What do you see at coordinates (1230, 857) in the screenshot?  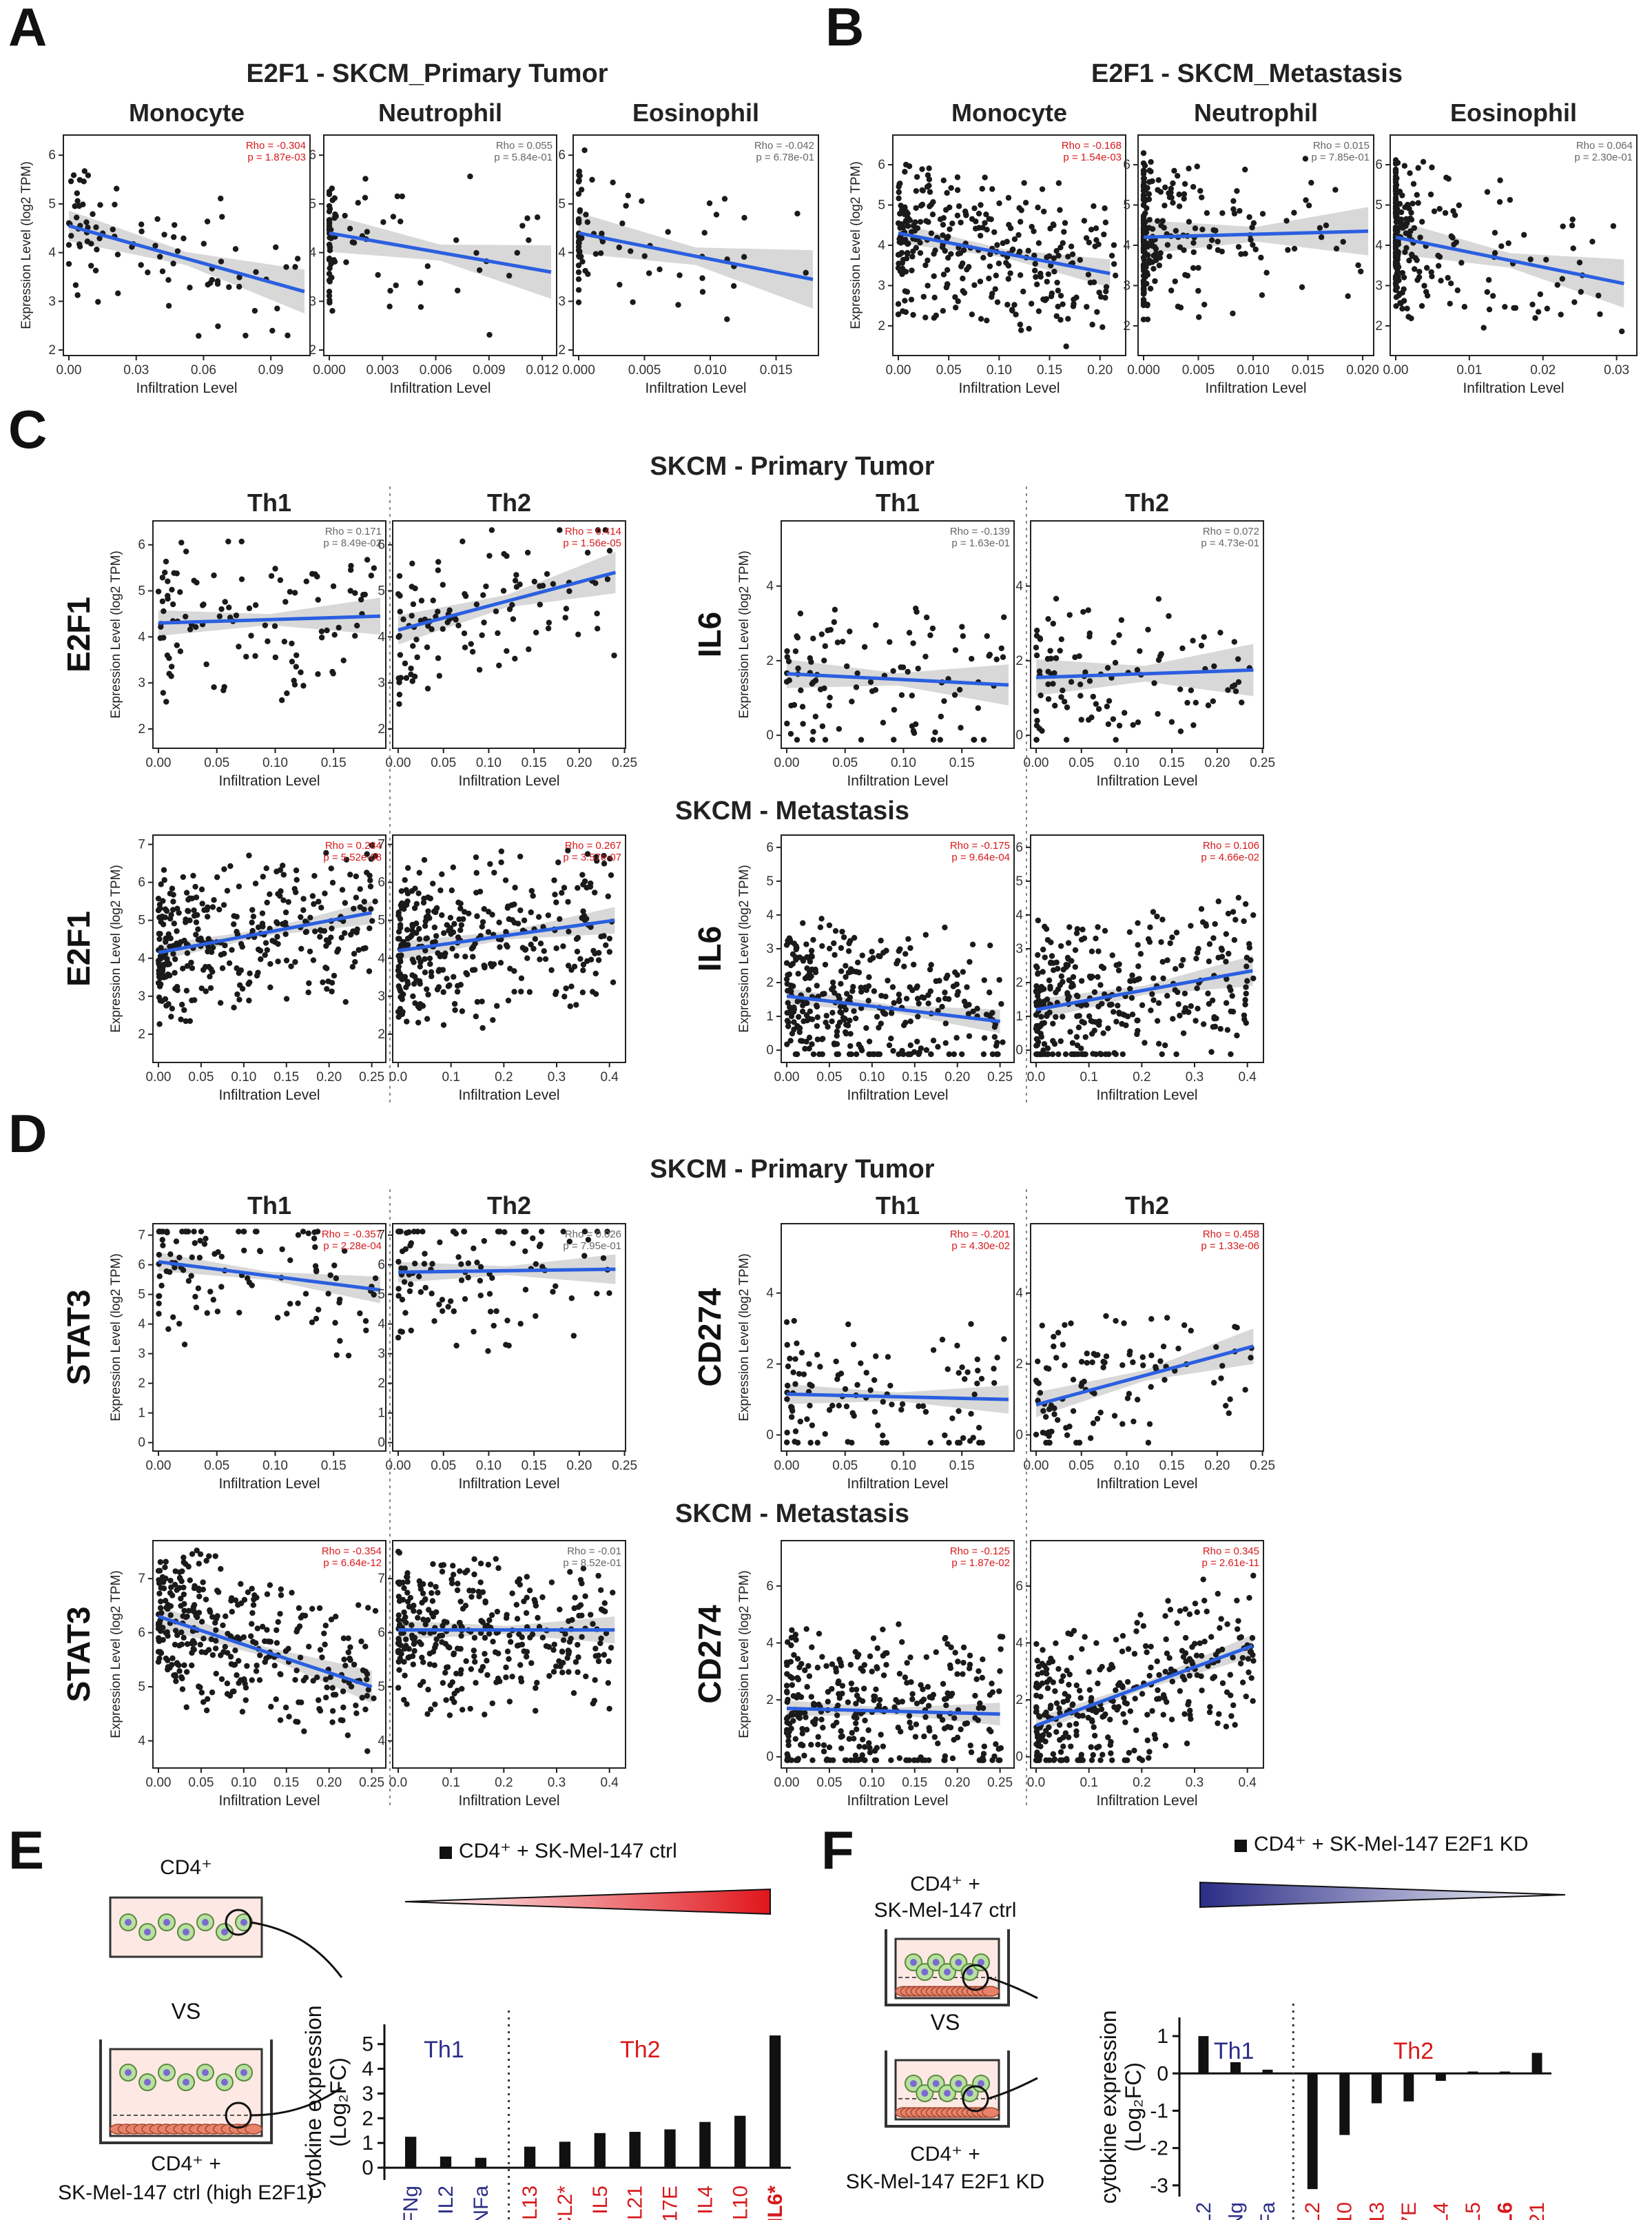 I see `p-value: p = 4.66e-02` at bounding box center [1230, 857].